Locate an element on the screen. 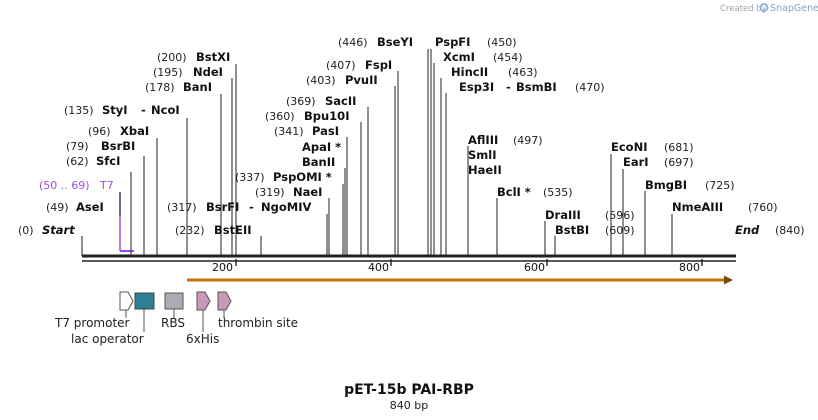 This screenshot has height=420, width=818. snapgene-brand-text: SnapGene is located at coordinates (794, 8).